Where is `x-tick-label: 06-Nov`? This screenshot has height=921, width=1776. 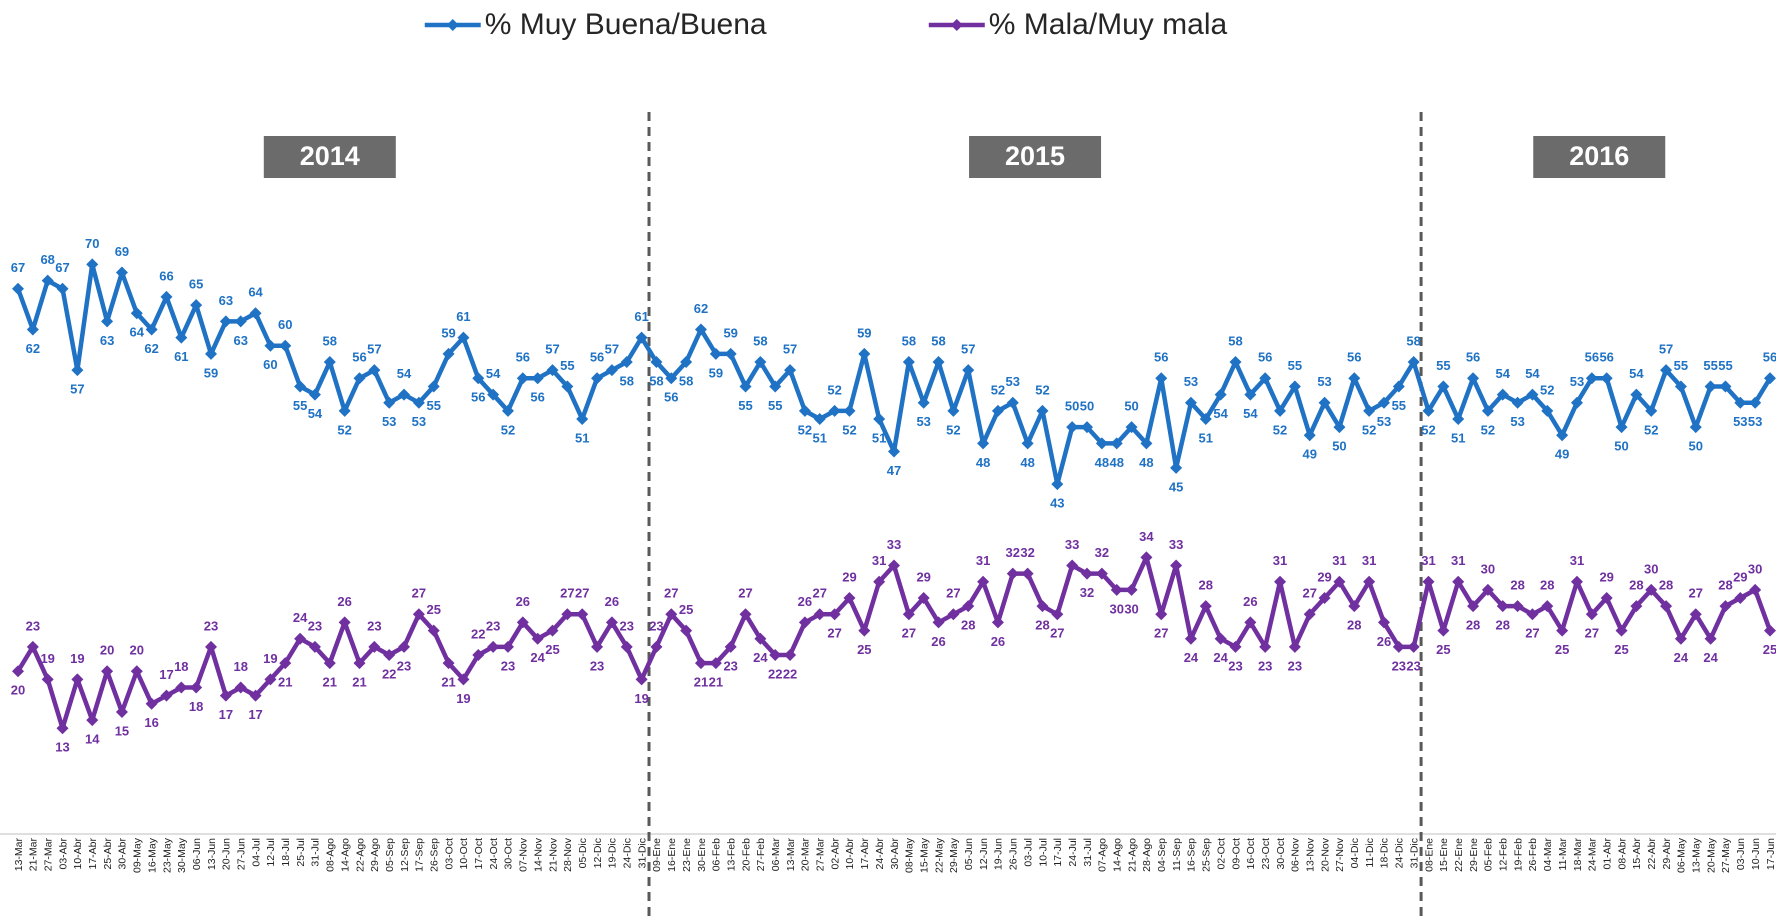
x-tick-label: 06-Nov is located at coordinates (1296, 854).